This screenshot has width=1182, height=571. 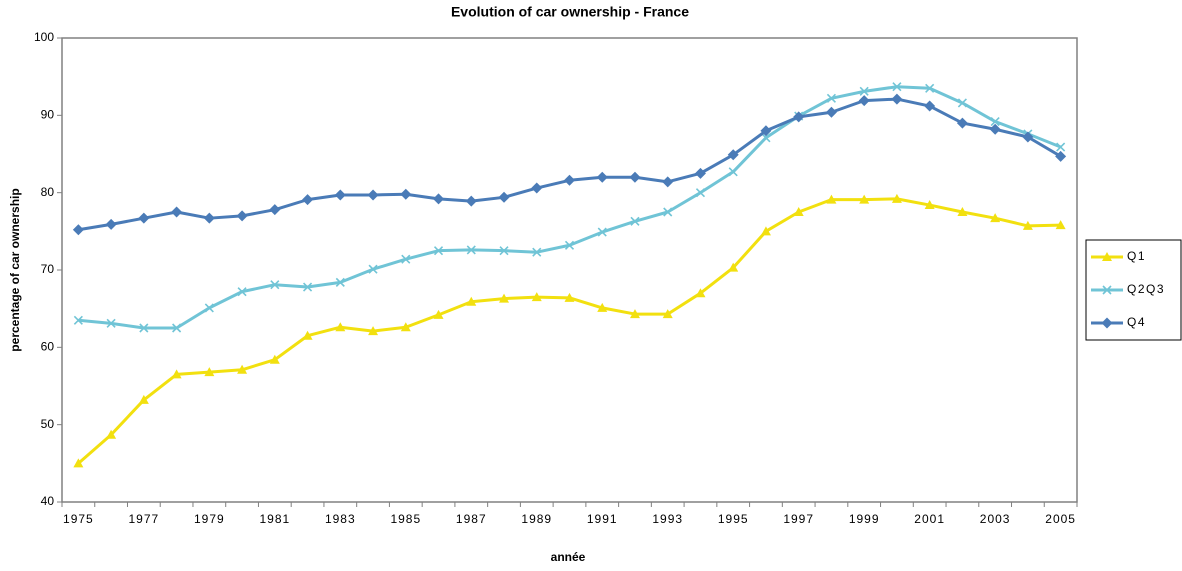 What do you see at coordinates (48, 501) in the screenshot?
I see `y-tick-label: 40` at bounding box center [48, 501].